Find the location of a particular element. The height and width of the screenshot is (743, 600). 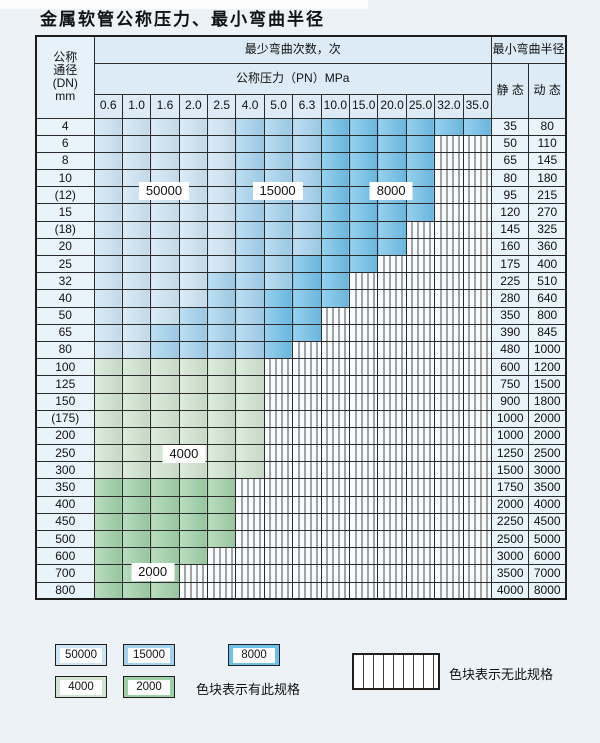

pressure-tick: 2.0 is located at coordinates (193, 106).